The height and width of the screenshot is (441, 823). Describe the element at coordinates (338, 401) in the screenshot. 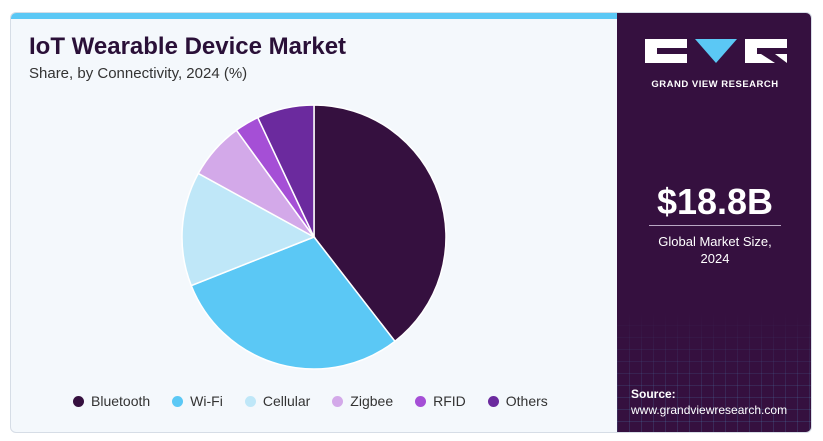

I see `legend-swatch-zigbee` at that location.